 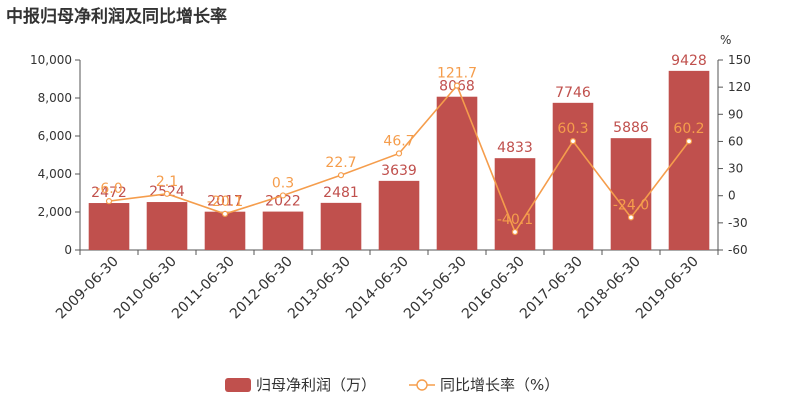 What do you see at coordinates (735, 169) in the screenshot?
I see `y-right-tick-label: 30` at bounding box center [735, 169].